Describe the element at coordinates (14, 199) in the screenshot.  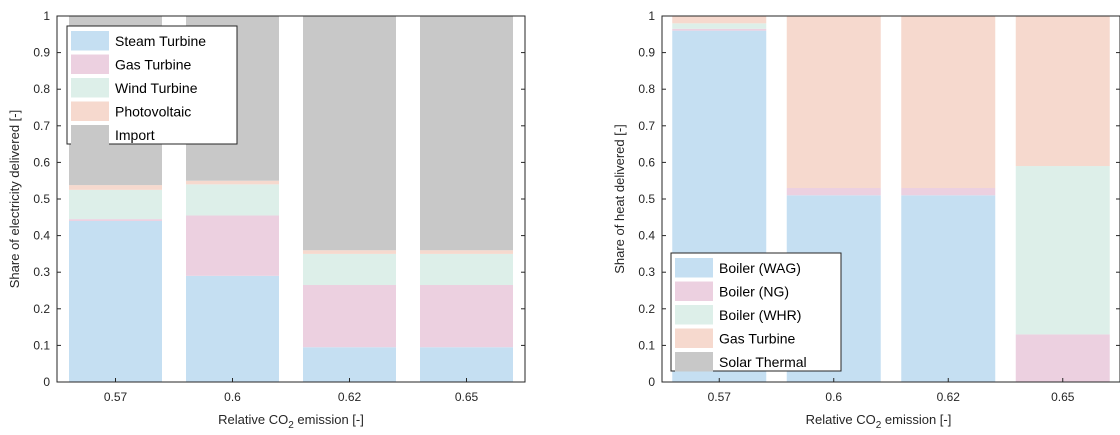
I see `y-axis-label: Share of electricity delivered [-]` at that location.